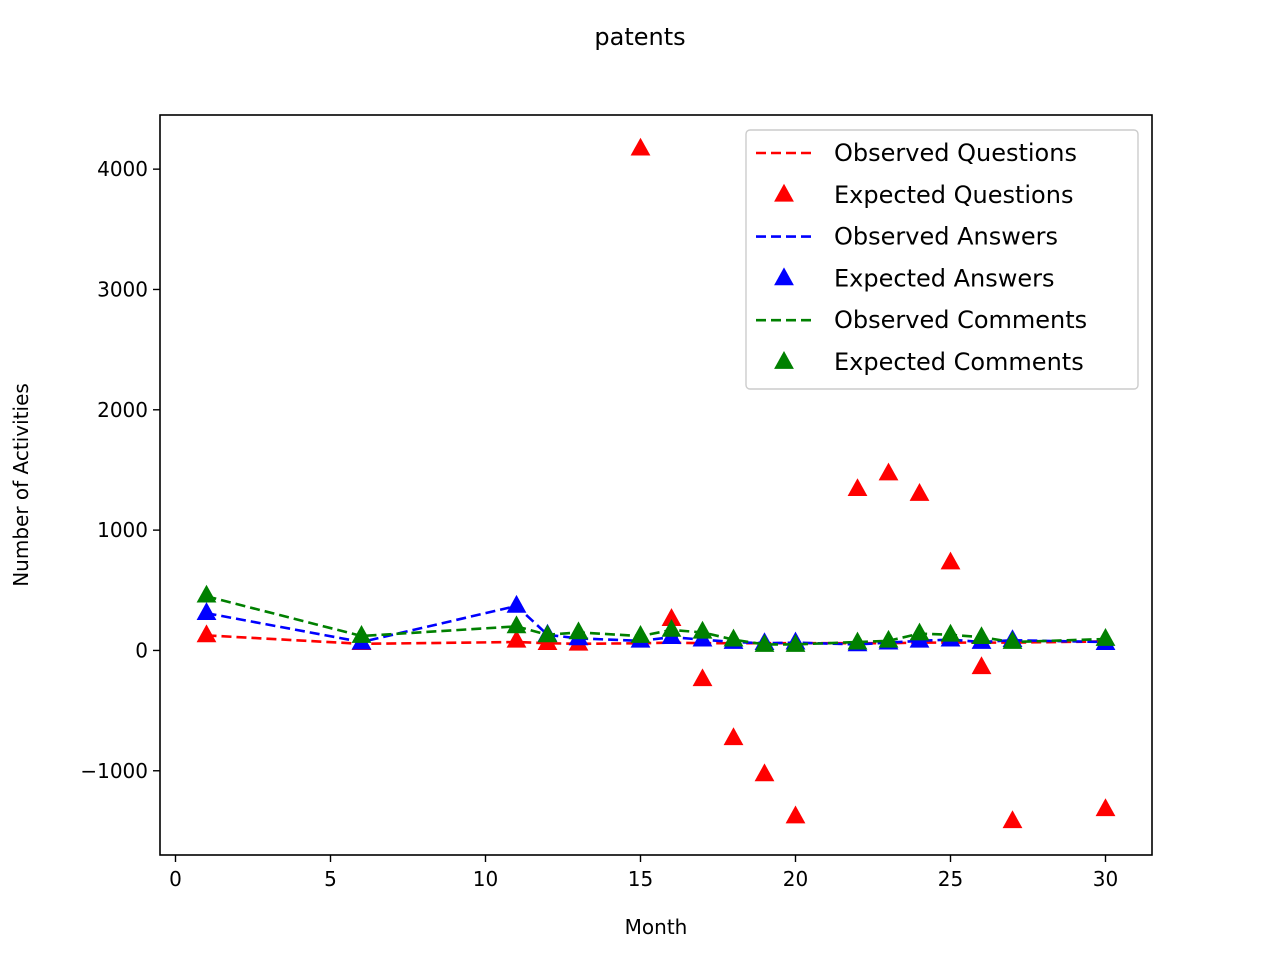  What do you see at coordinates (122, 410) in the screenshot?
I see `y-tick-label: 2000` at bounding box center [122, 410].